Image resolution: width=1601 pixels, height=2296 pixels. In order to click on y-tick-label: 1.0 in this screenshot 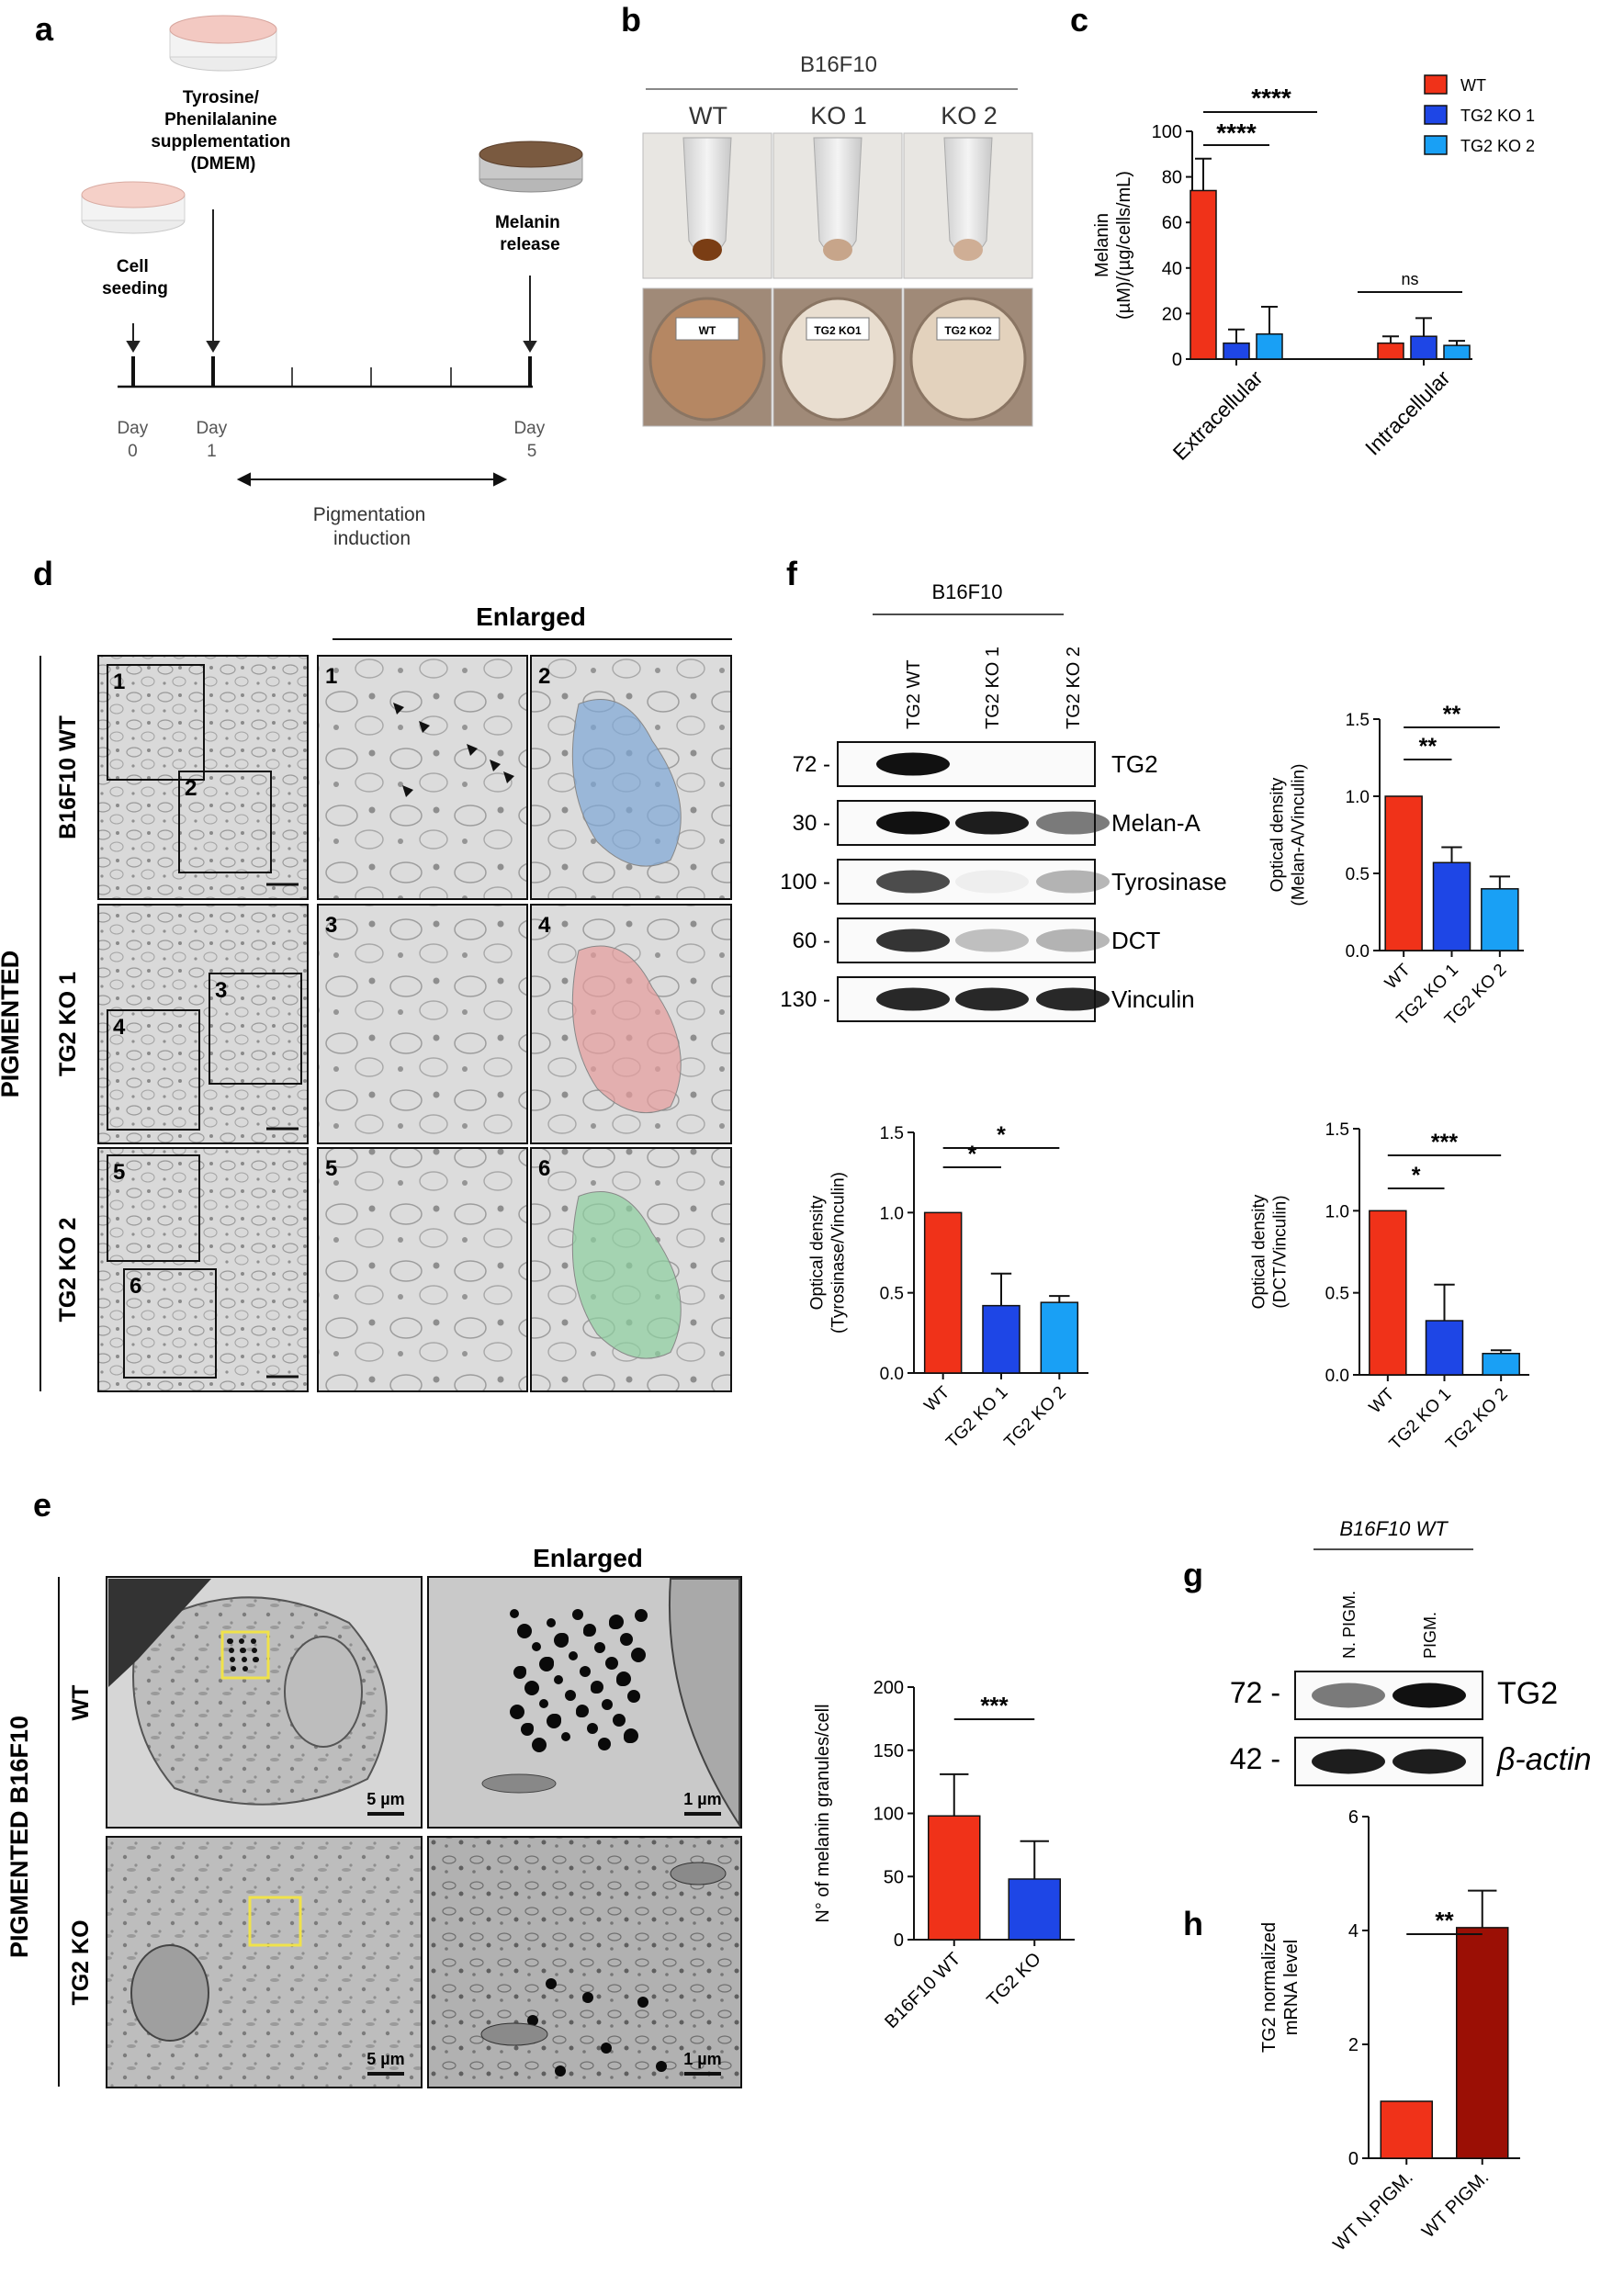, I will do `click(1337, 1212)`.